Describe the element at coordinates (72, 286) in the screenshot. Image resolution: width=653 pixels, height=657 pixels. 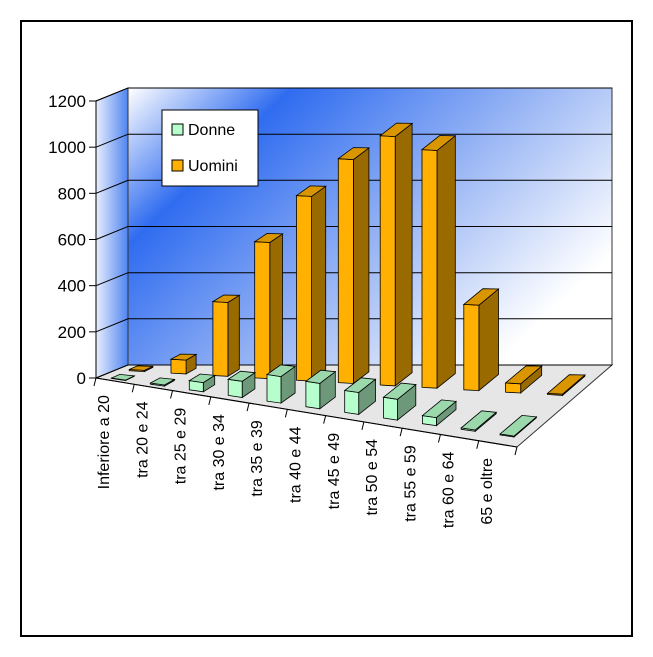
I see `y-tick-label: 400` at that location.